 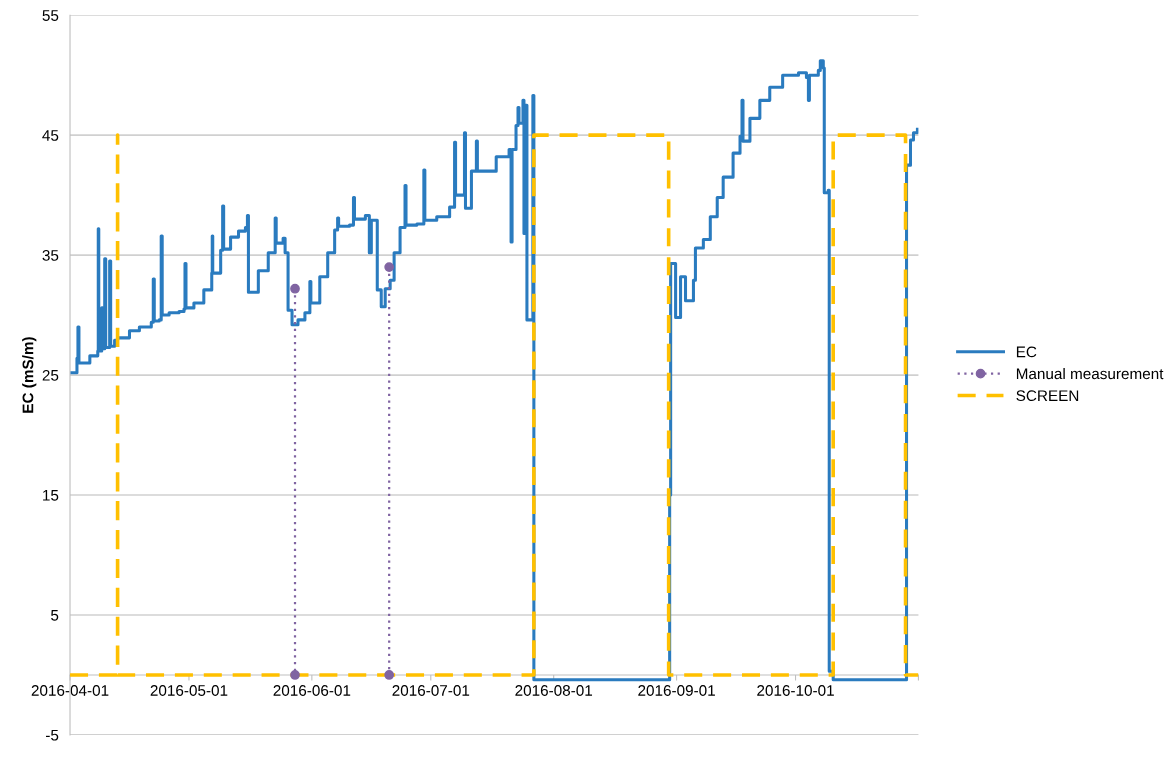 I want to click on y-tick-label: -5, so click(x=52, y=735).